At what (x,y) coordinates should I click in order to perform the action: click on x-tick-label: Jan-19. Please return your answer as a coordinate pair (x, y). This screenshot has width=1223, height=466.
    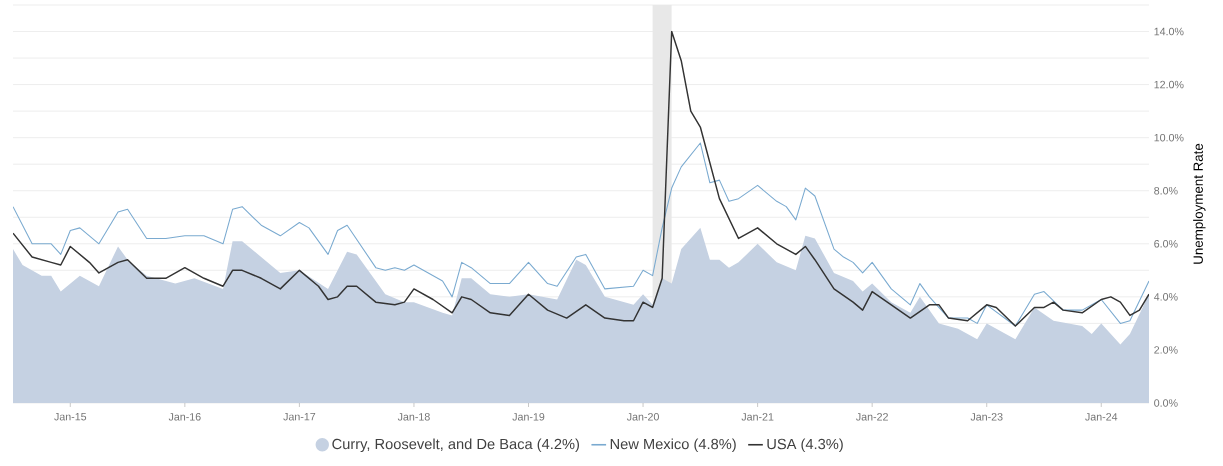
    Looking at the image, I should click on (528, 417).